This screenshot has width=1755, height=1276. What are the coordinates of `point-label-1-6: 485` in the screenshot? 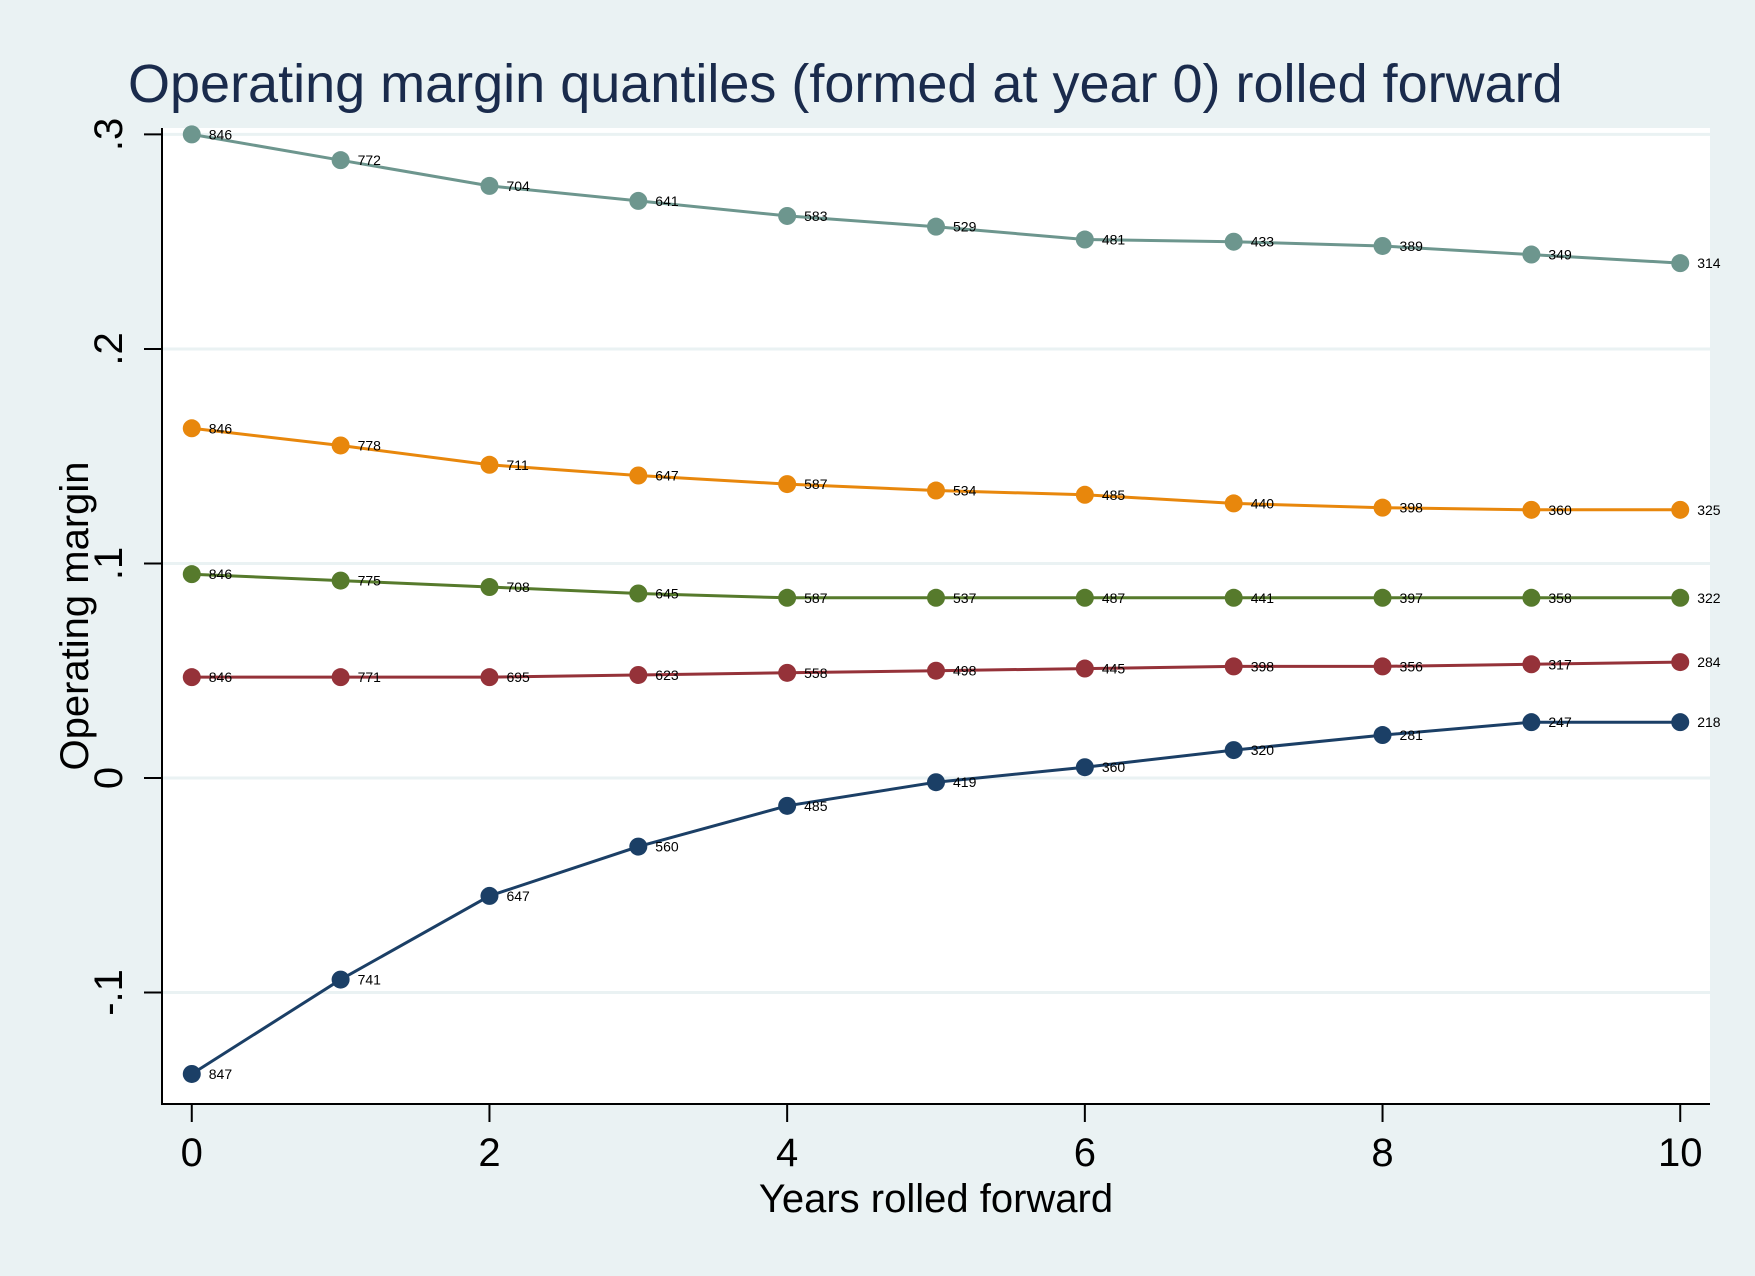 It's located at (1114, 495).